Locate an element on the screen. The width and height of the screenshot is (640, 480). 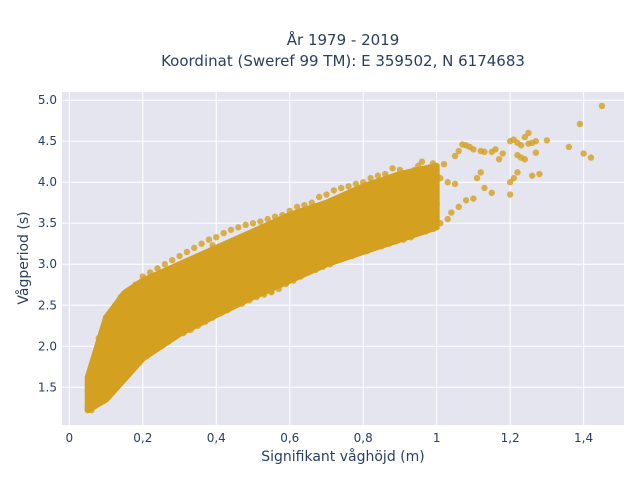
y-axis-ticks: 1.5 2.0 2.5 3.0 3.5 4.0 4.5 5.0 is located at coordinates (47, 243).